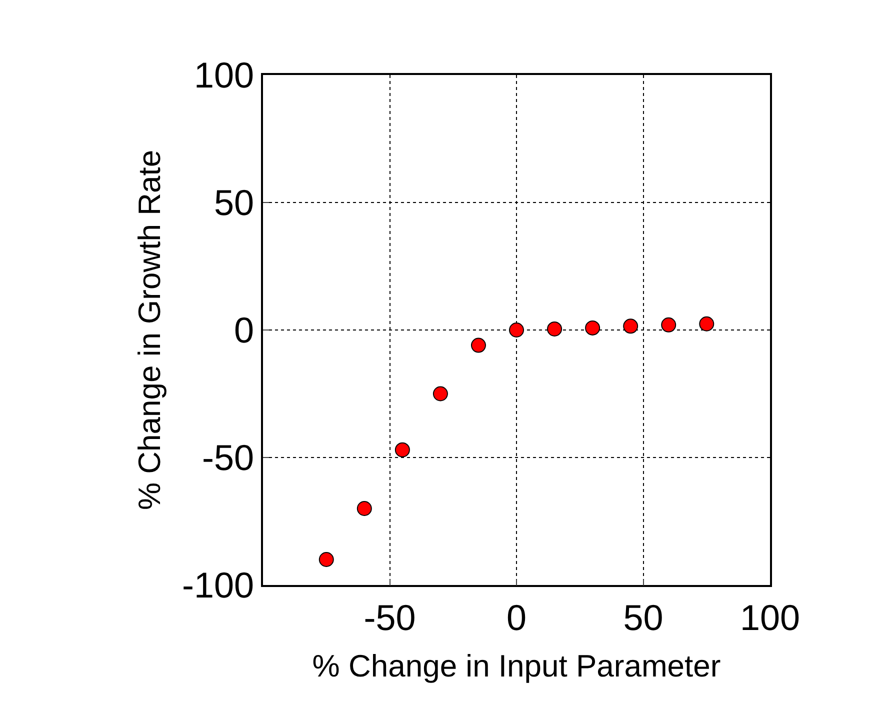  What do you see at coordinates (516, 617) in the screenshot?
I see `x-tick-label: 0` at bounding box center [516, 617].